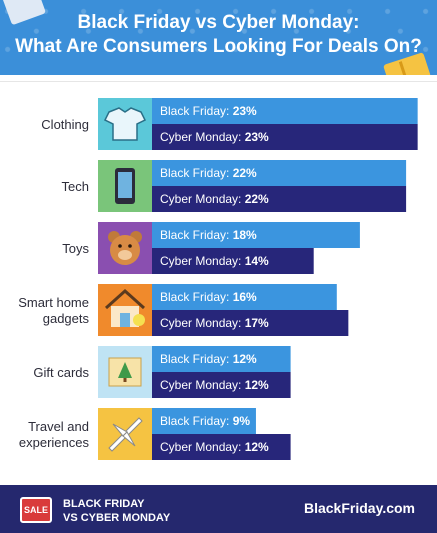 This screenshot has width=437, height=533. I want to click on bar-label: Black Friday: 9%, so click(205, 421).